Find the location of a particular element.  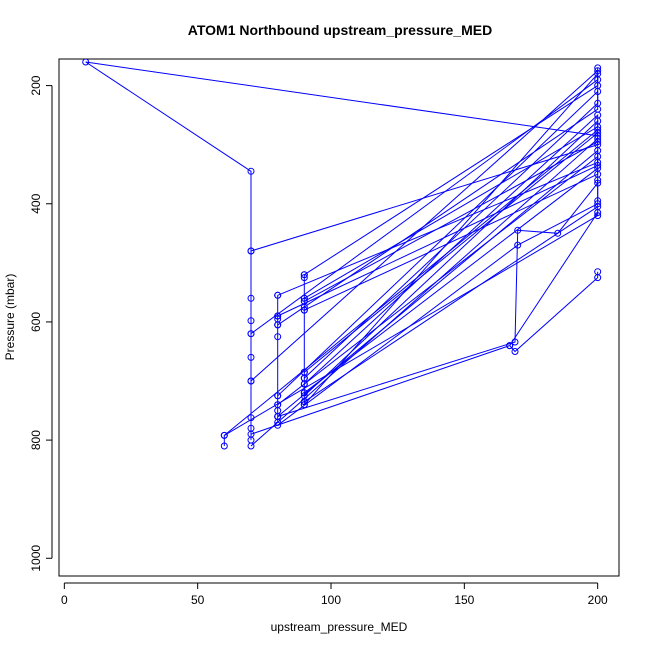

x-tick-label: 0 is located at coordinates (64, 600).